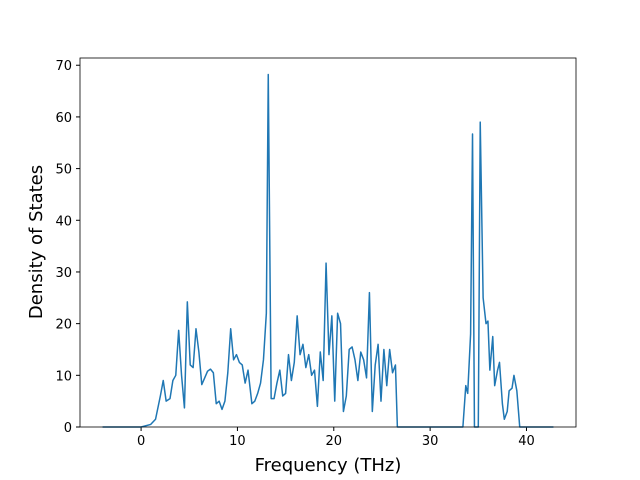 This screenshot has width=640, height=480. What do you see at coordinates (63, 376) in the screenshot?
I see `y-tick-label: 10` at bounding box center [63, 376].